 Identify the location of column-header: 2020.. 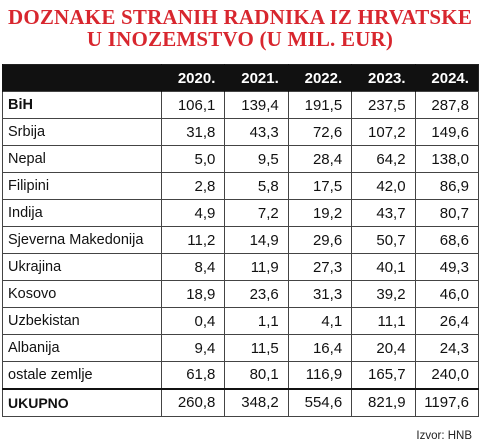
(192, 78).